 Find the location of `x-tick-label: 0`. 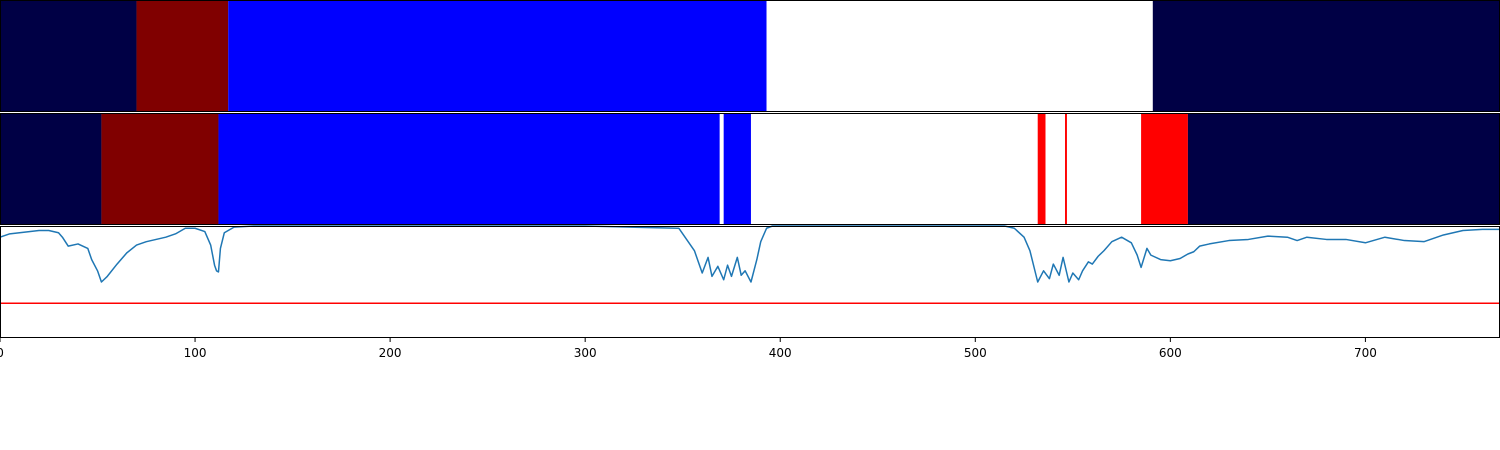

x-tick-label: 0 is located at coordinates (2, 353).